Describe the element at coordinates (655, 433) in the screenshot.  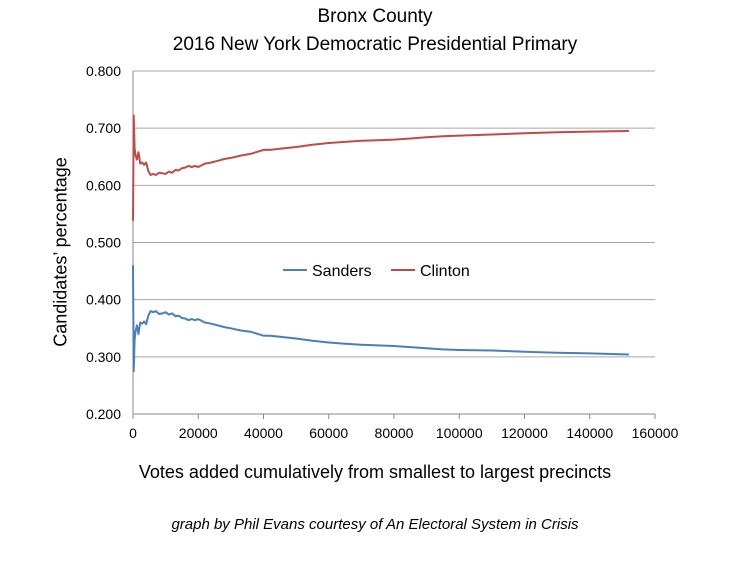
I see `x-tick-label: 160000` at that location.